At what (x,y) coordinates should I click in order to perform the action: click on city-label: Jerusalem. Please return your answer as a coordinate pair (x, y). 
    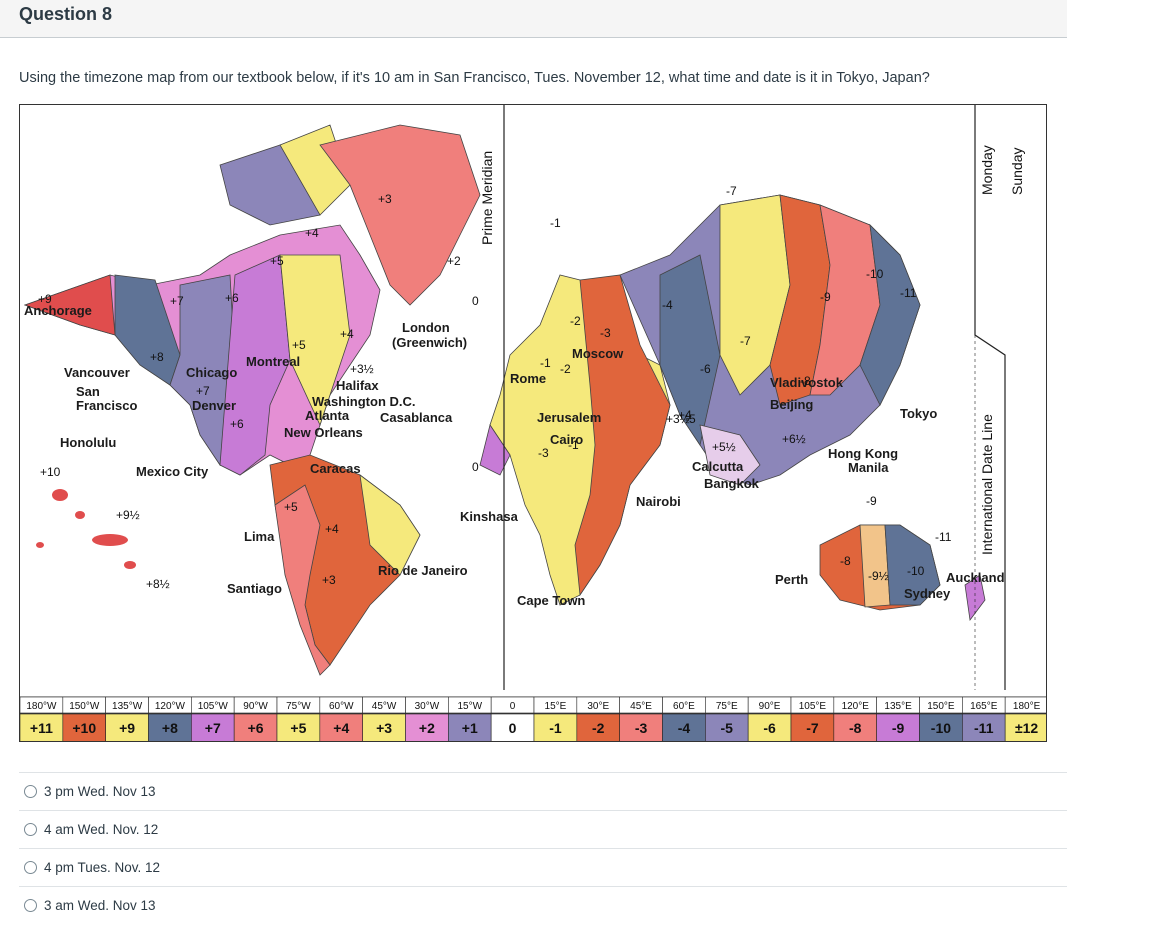
    Looking at the image, I should click on (569, 417).